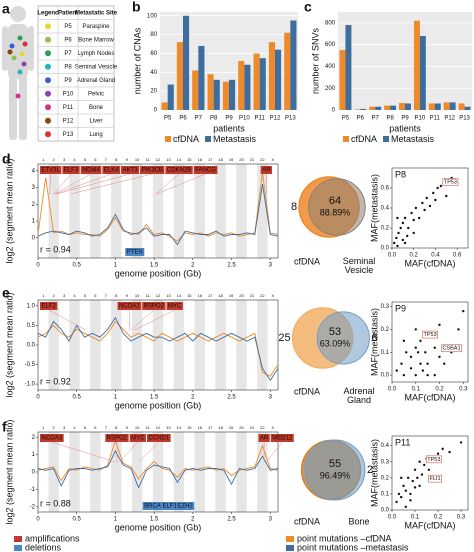 This screenshot has width=474, height=552. I want to click on venn-label: cfDNA, so click(307, 521).